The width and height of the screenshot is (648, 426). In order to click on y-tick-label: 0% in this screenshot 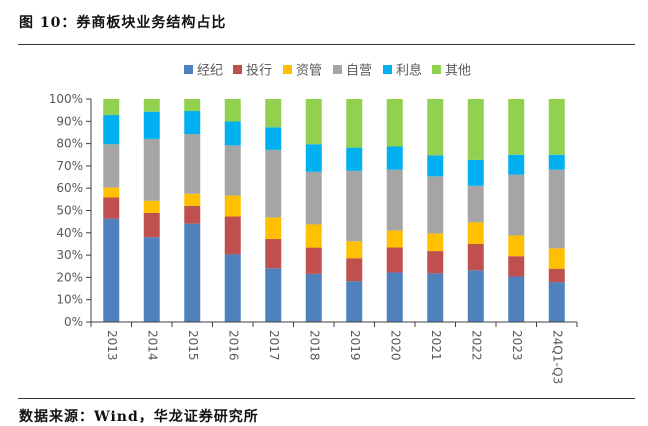, I will do `click(73, 322)`.